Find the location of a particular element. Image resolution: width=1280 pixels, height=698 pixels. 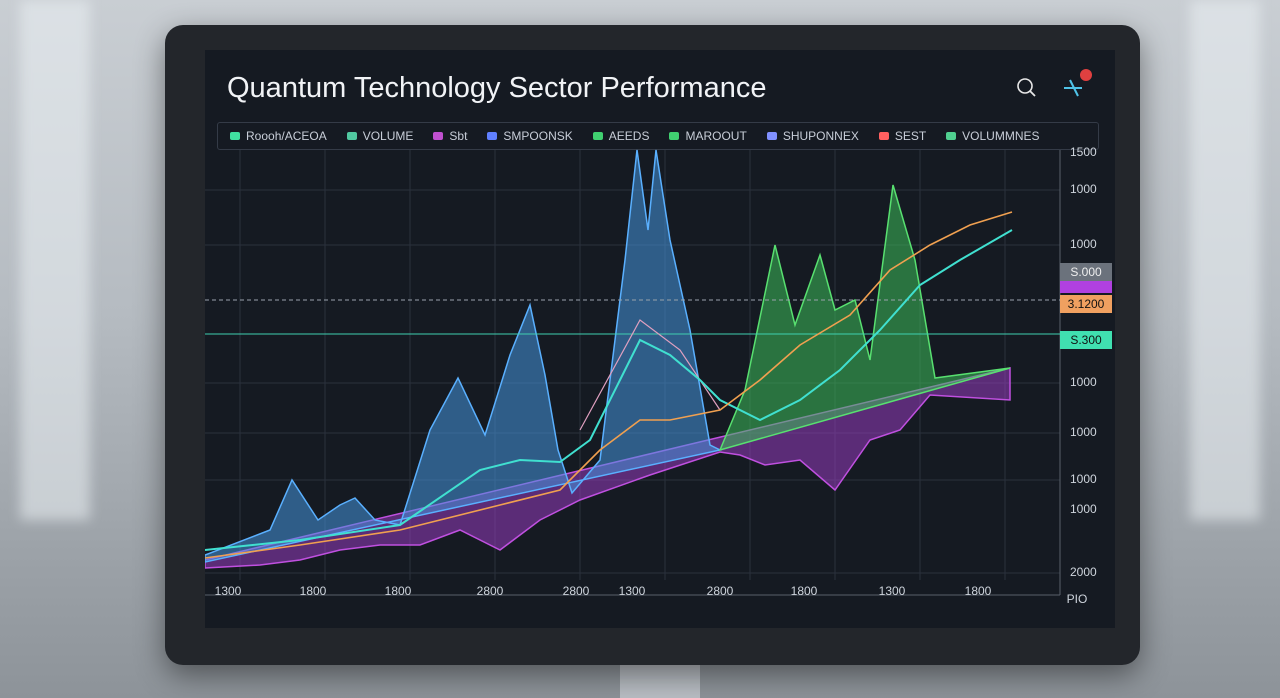

legend-item: SHUPONNEX is located at coordinates (812, 136).